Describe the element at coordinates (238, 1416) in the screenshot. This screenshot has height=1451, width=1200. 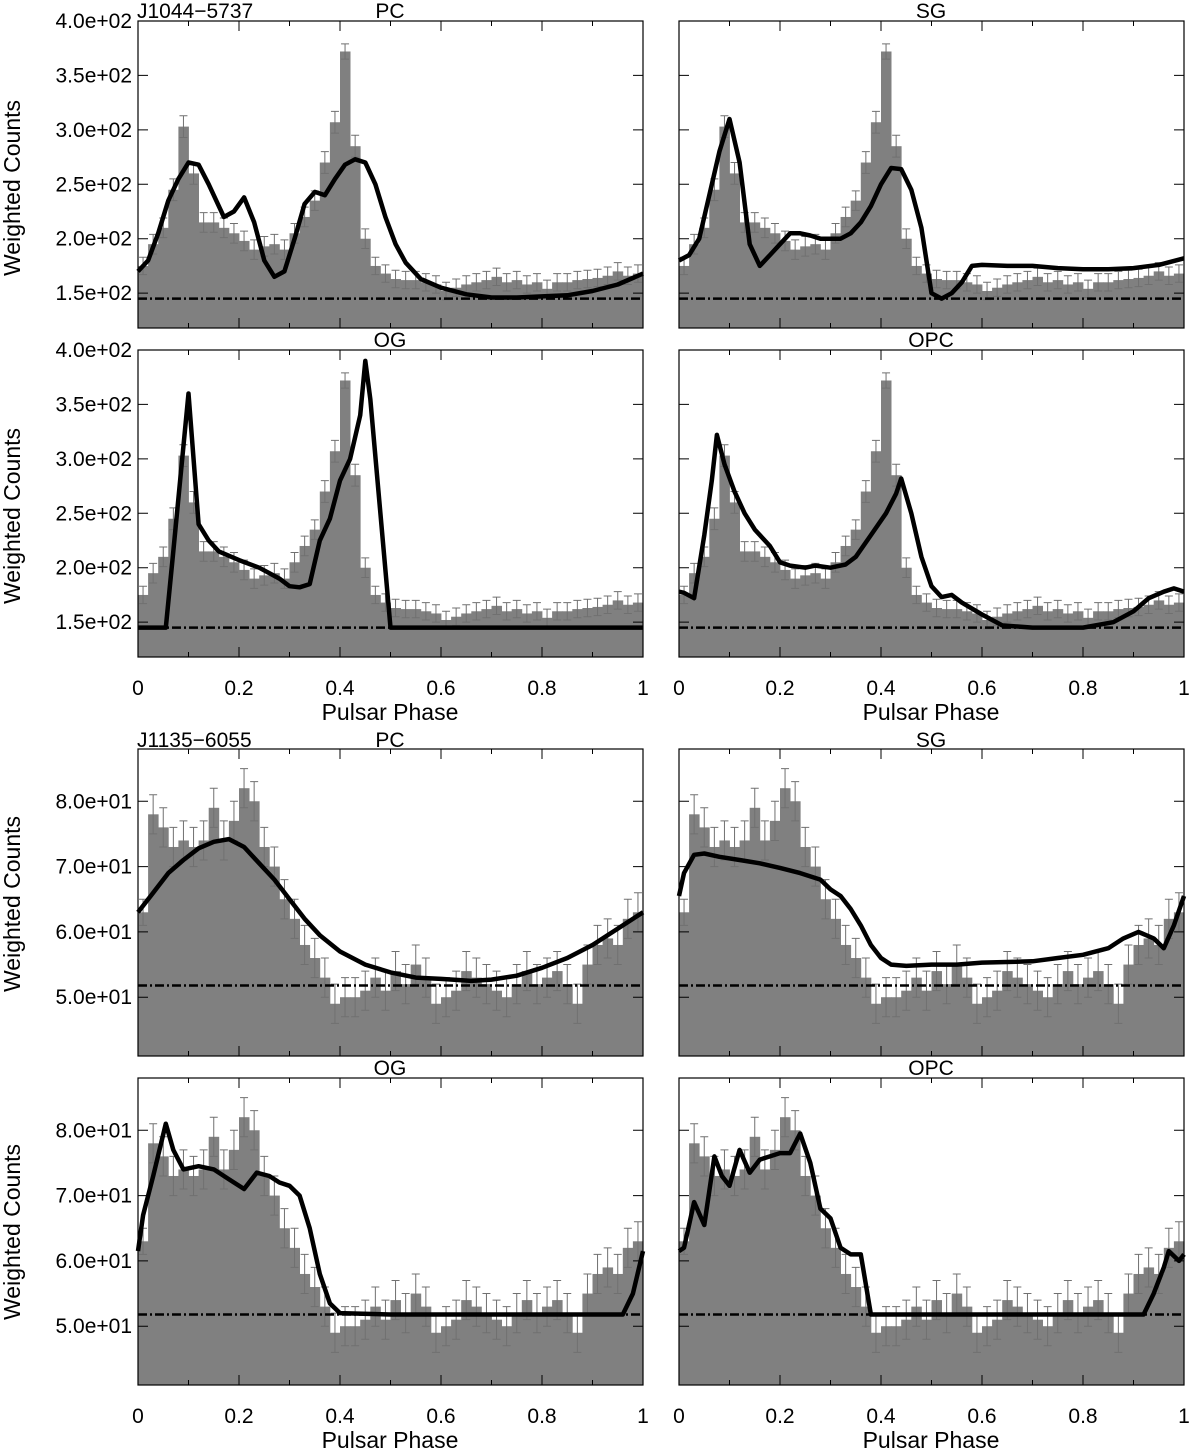
I see `x-tick-label-og-row4: 0.2` at that location.